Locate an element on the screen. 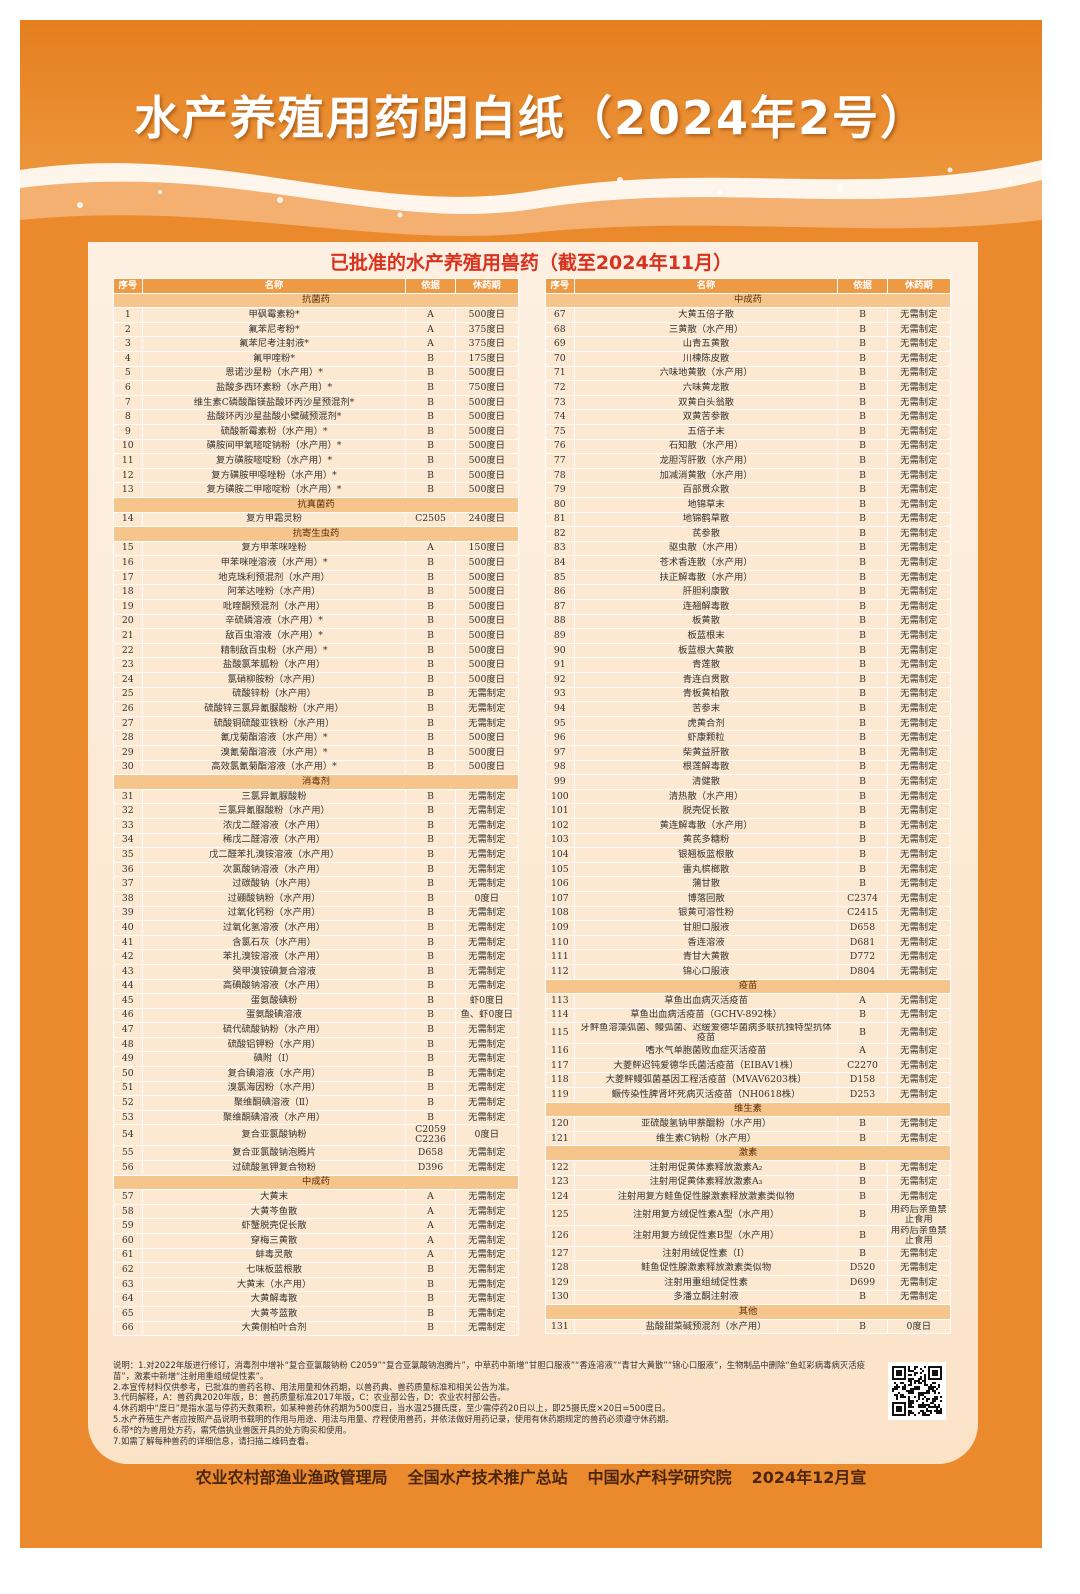 The width and height of the screenshot is (1080, 1594). row-number: 49 is located at coordinates (128, 1059).